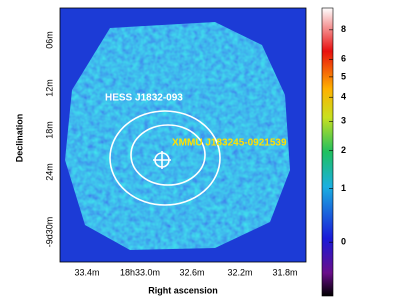  Describe the element at coordinates (140, 272) in the screenshot. I see `x-tick-label: 18h33.0m` at that location.